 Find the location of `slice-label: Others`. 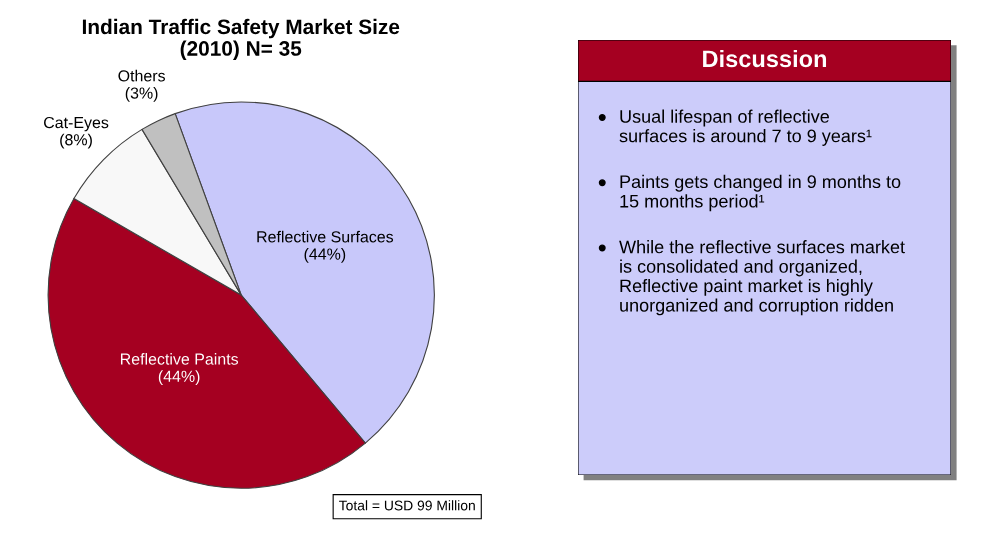

slice-label: Others is located at coordinates (141, 75).